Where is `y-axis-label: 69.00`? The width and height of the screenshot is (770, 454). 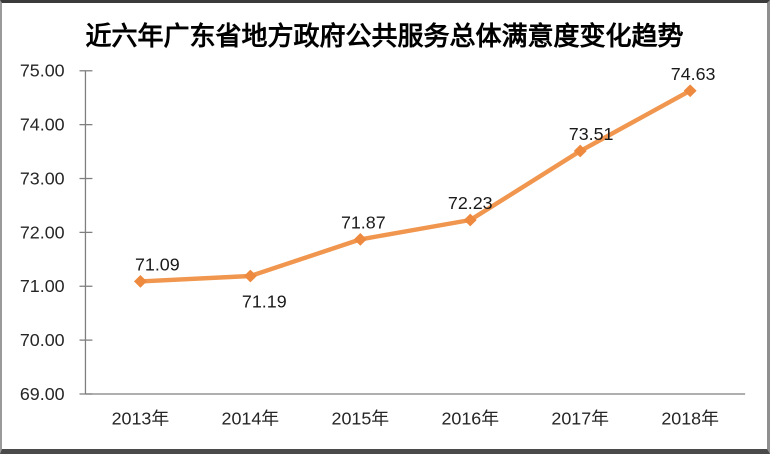
y-axis-label: 69.00 is located at coordinates (42, 394).